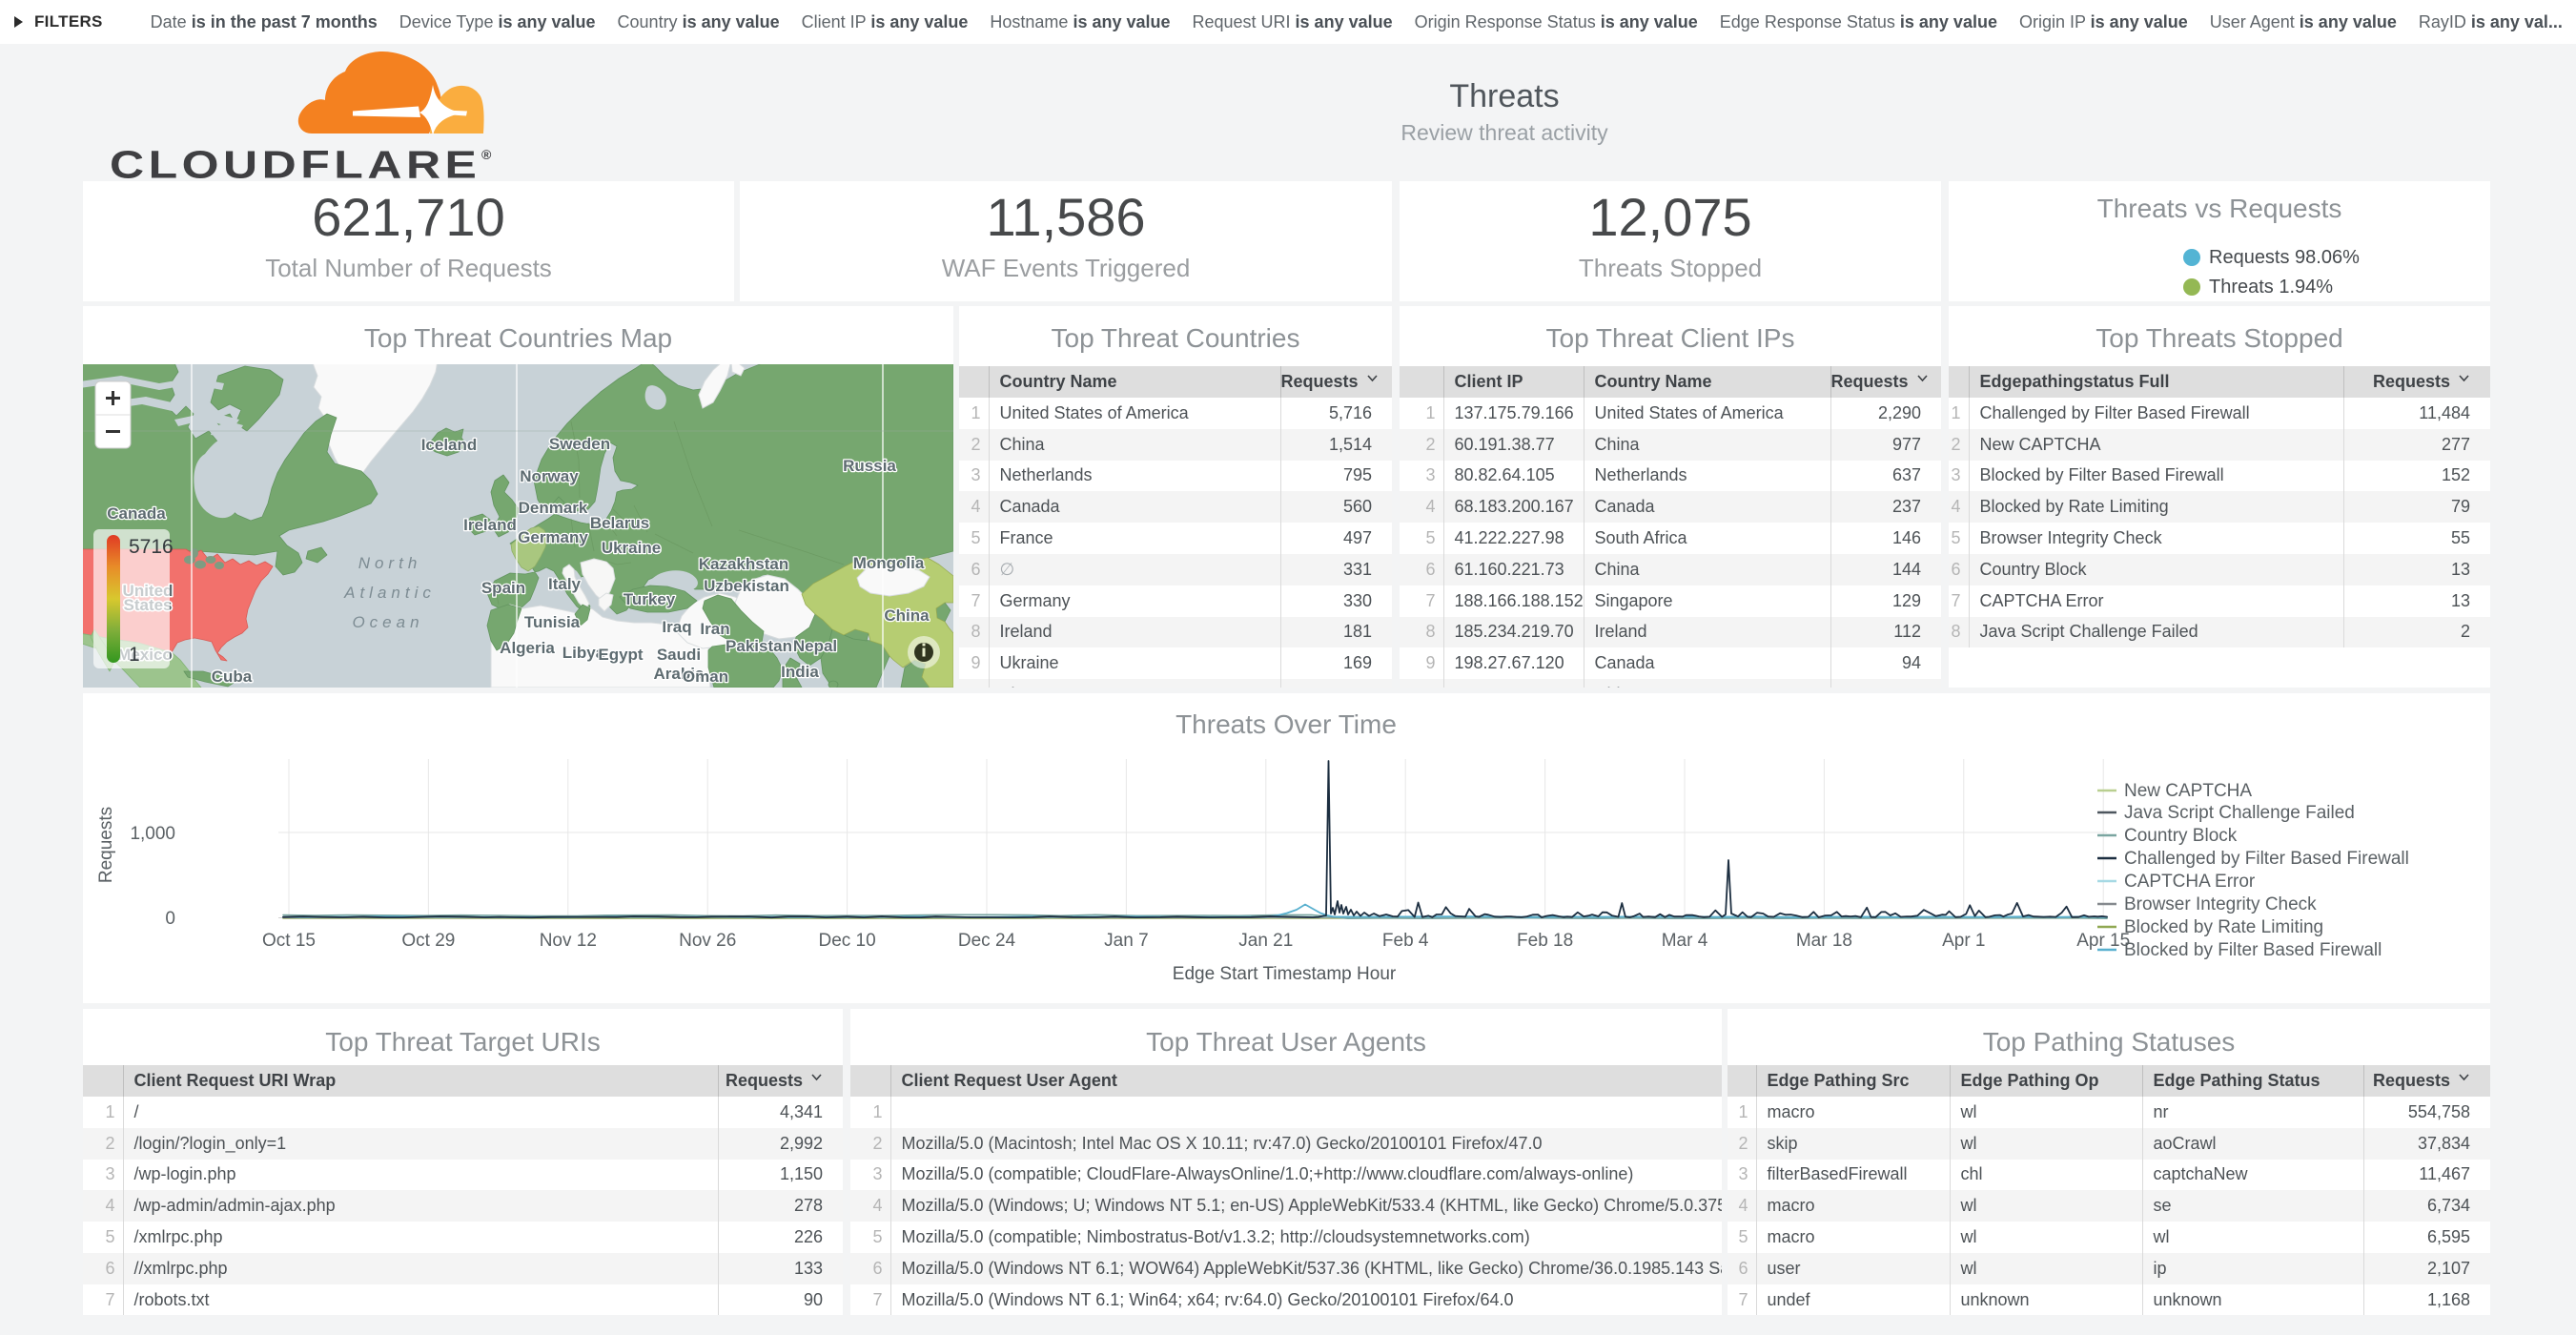 The width and height of the screenshot is (2576, 1335). Describe the element at coordinates (2239, 813) in the screenshot. I see `svg-text: Java Script Challenge Failed` at that location.